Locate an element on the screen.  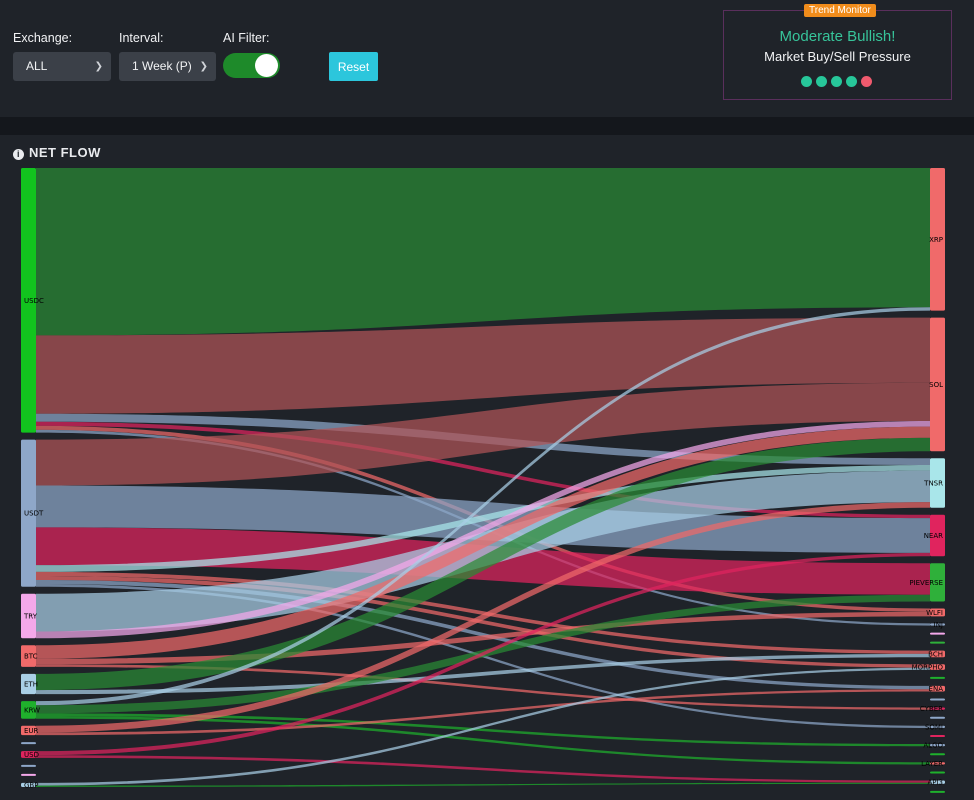
source-node-usd is located at coordinates (28, 754).